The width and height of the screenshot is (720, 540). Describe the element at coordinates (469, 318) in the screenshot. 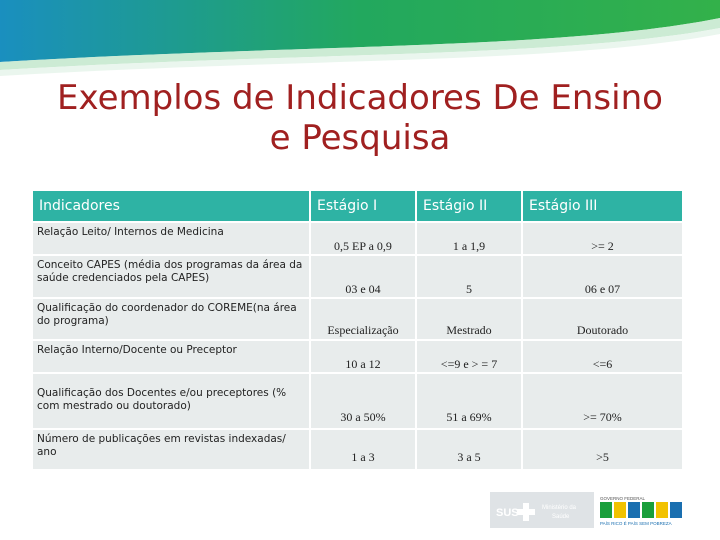

I see `value-estagio-2: Mestrado` at that location.